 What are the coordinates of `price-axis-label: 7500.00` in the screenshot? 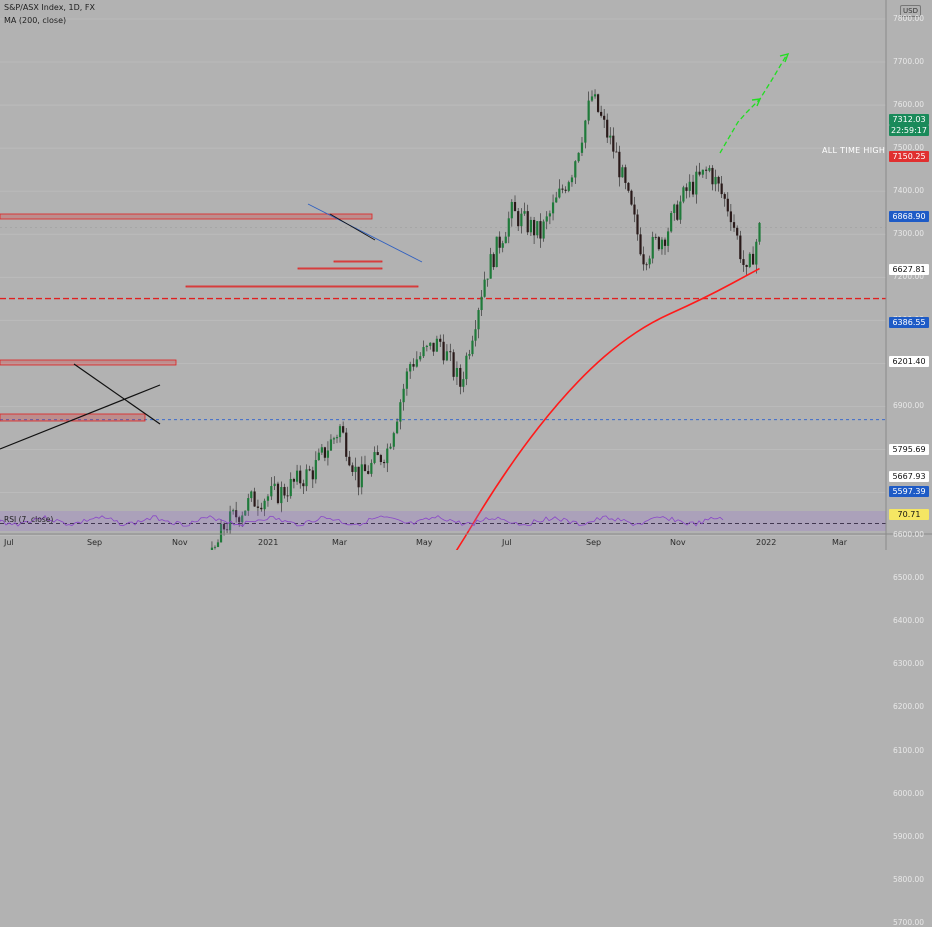 It's located at (909, 148).